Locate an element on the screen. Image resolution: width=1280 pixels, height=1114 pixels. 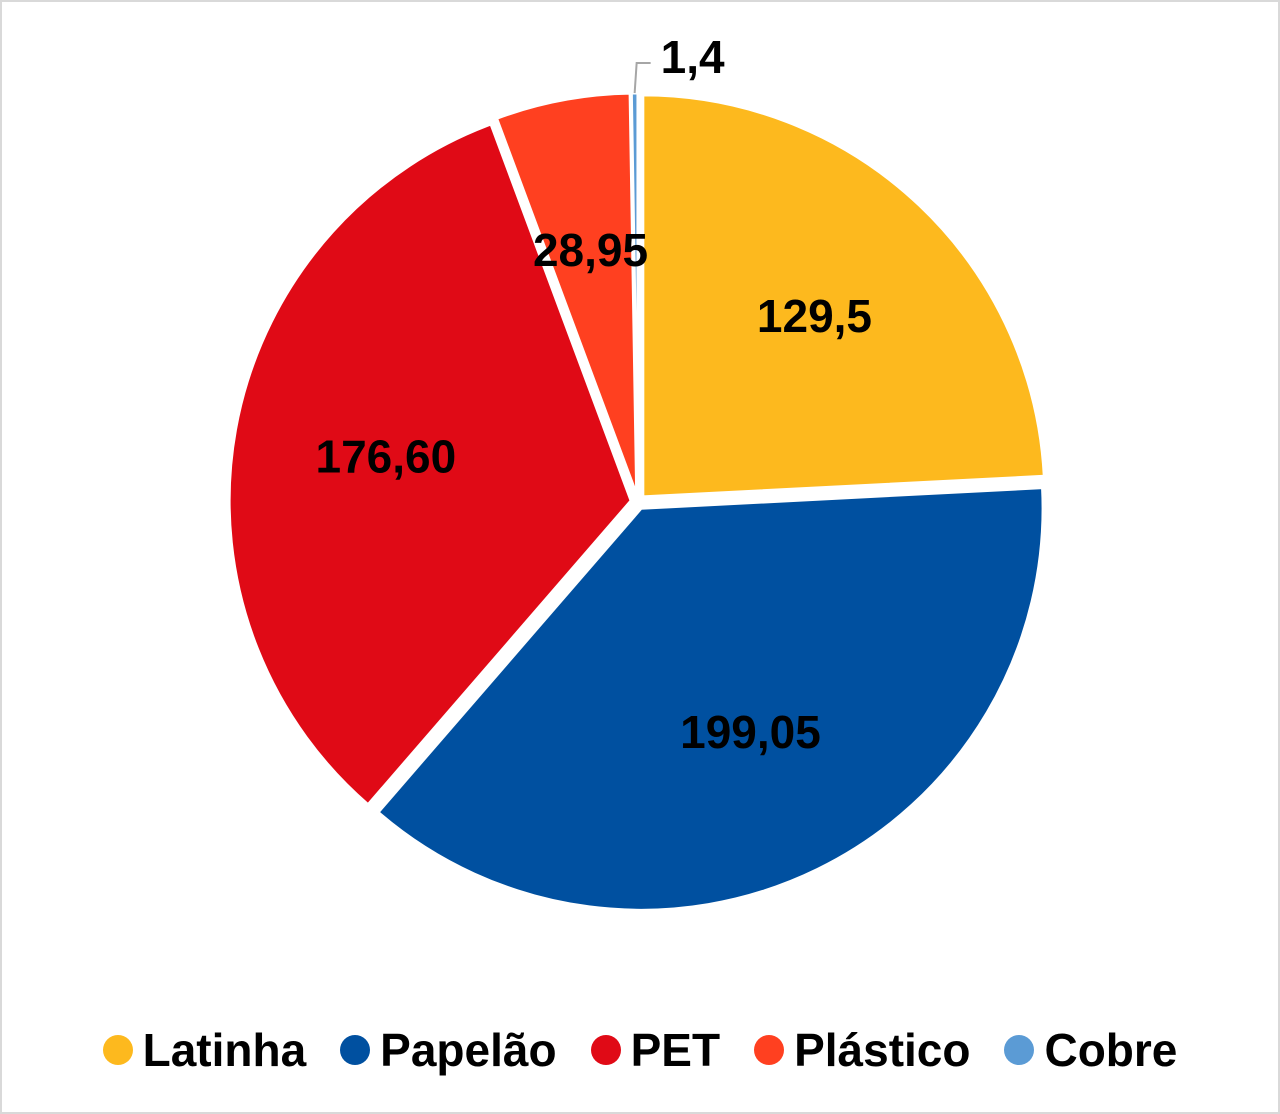
legend-label-plastico: Plástico is located at coordinates (882, 1050).